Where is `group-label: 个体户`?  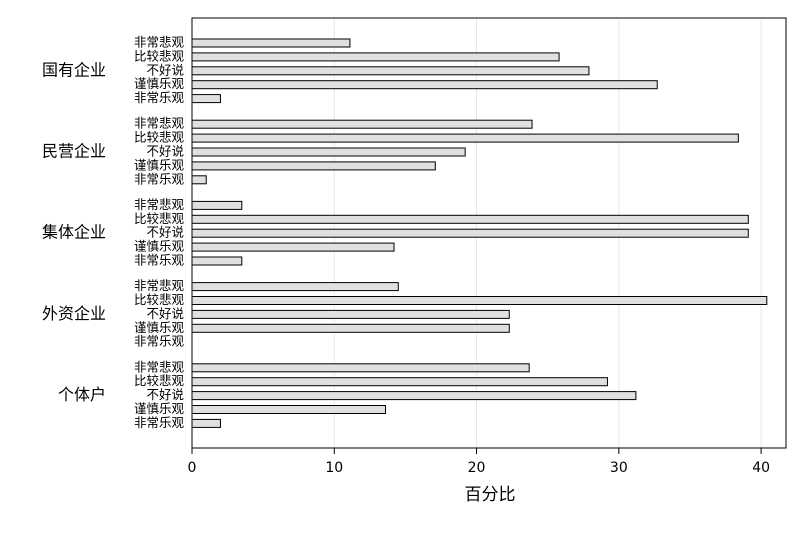
group-label: 个体户 is located at coordinates (82, 394).